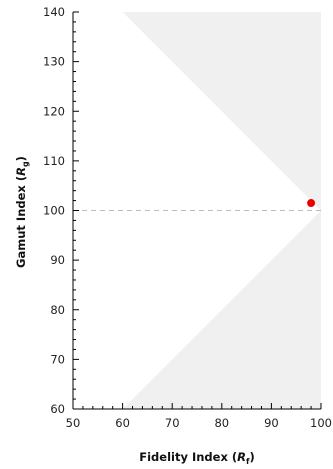 This screenshot has width=333, height=469. Describe the element at coordinates (172, 423) in the screenshot. I see `x-tick-label: 70` at that location.